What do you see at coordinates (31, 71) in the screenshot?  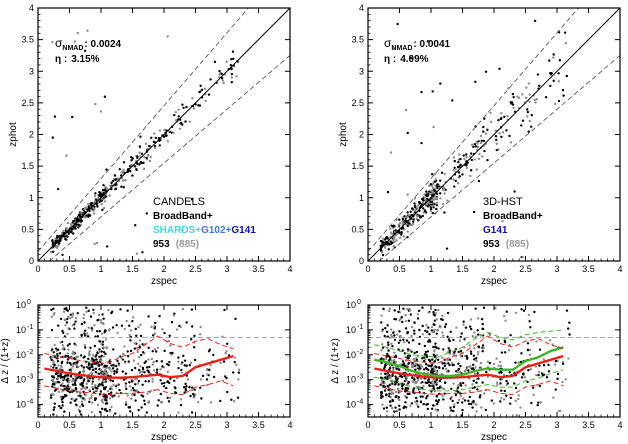 I see `y-tick-label: 3` at bounding box center [31, 71].